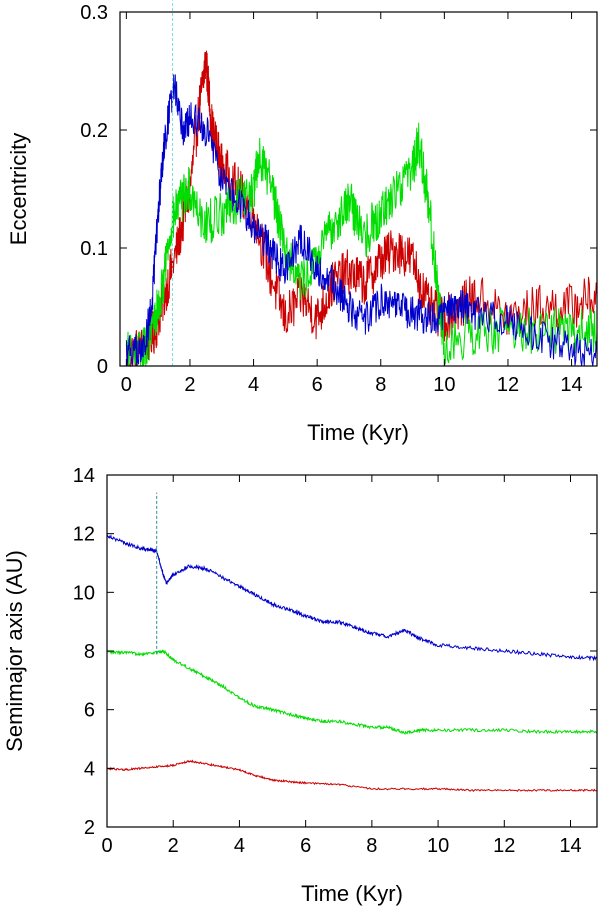  Describe the element at coordinates (352, 598) in the screenshot. I see `series-line-outer-planet` at that location.